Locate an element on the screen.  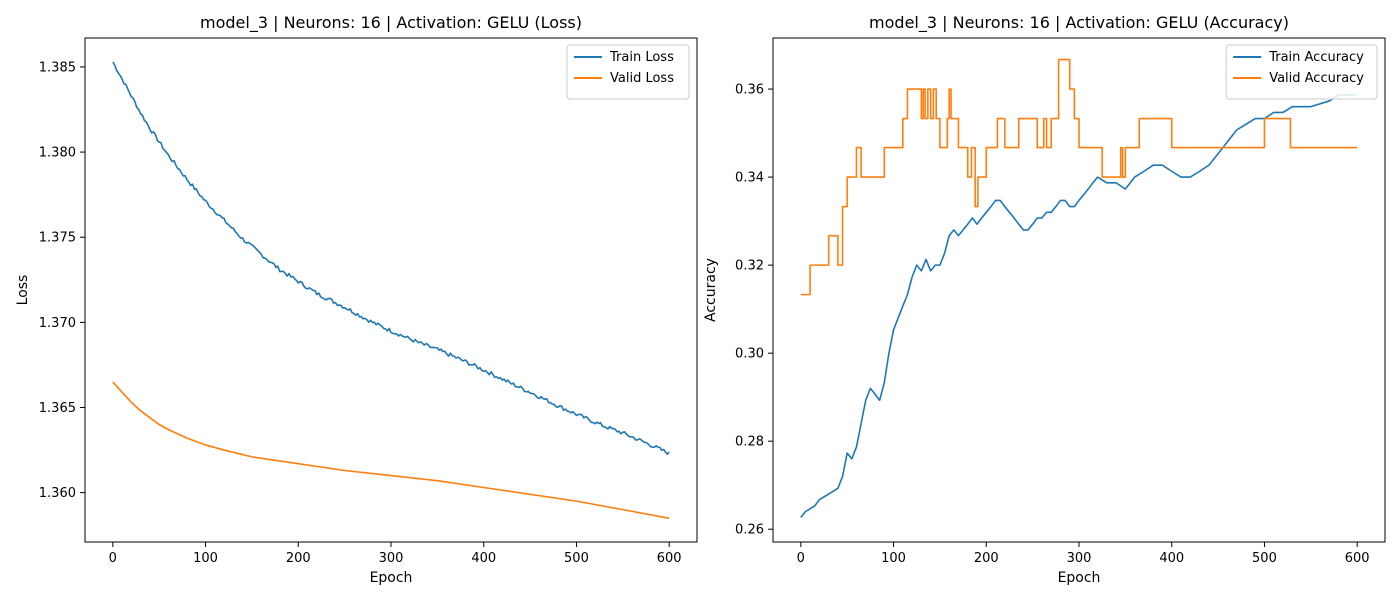
y-tick-label: 0.32 is located at coordinates (749, 266).